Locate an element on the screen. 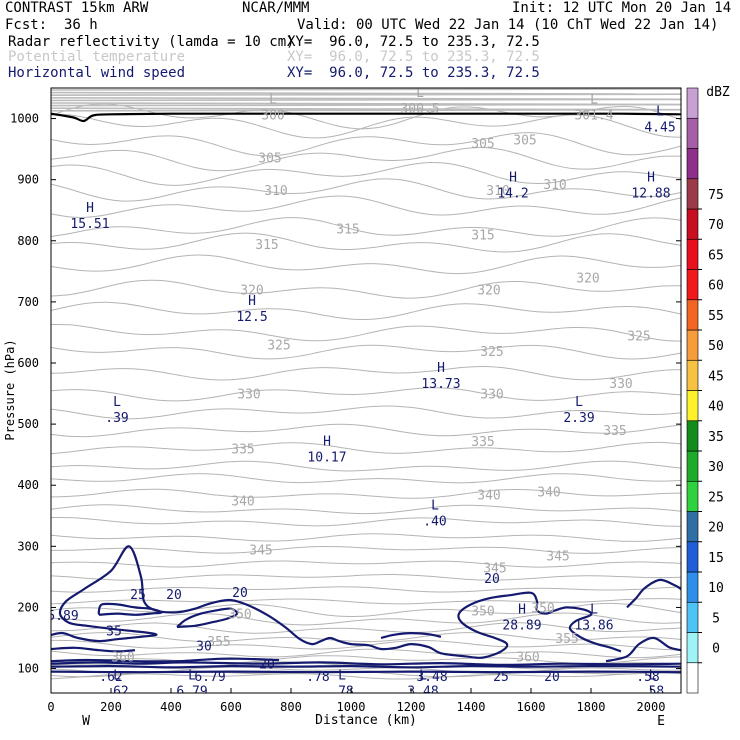 Image resolution: width=740 pixels, height=740 pixels. colorbar-level: 0 is located at coordinates (716, 649).